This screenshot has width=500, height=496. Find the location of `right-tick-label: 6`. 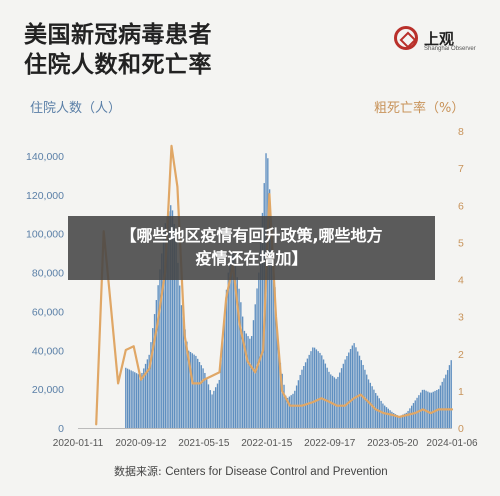

right-tick-label: 6 is located at coordinates (461, 206).